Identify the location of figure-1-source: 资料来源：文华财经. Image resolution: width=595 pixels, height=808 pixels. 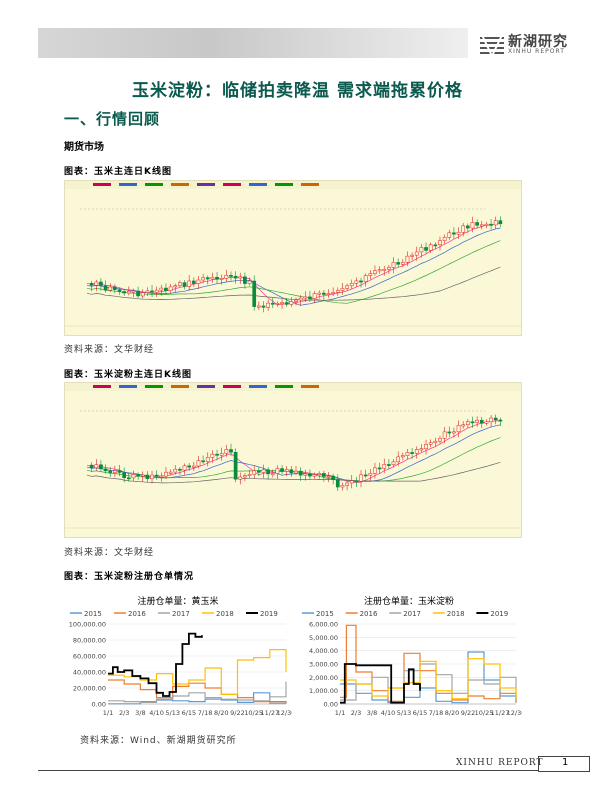
(109, 350).